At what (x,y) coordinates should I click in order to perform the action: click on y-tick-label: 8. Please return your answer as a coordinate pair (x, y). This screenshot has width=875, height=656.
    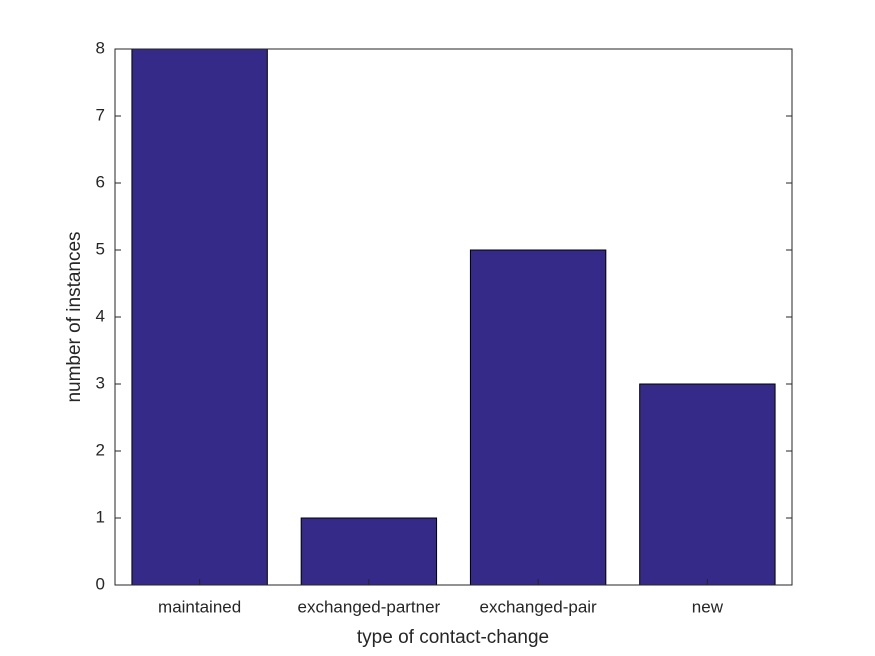
    Looking at the image, I should click on (100, 47).